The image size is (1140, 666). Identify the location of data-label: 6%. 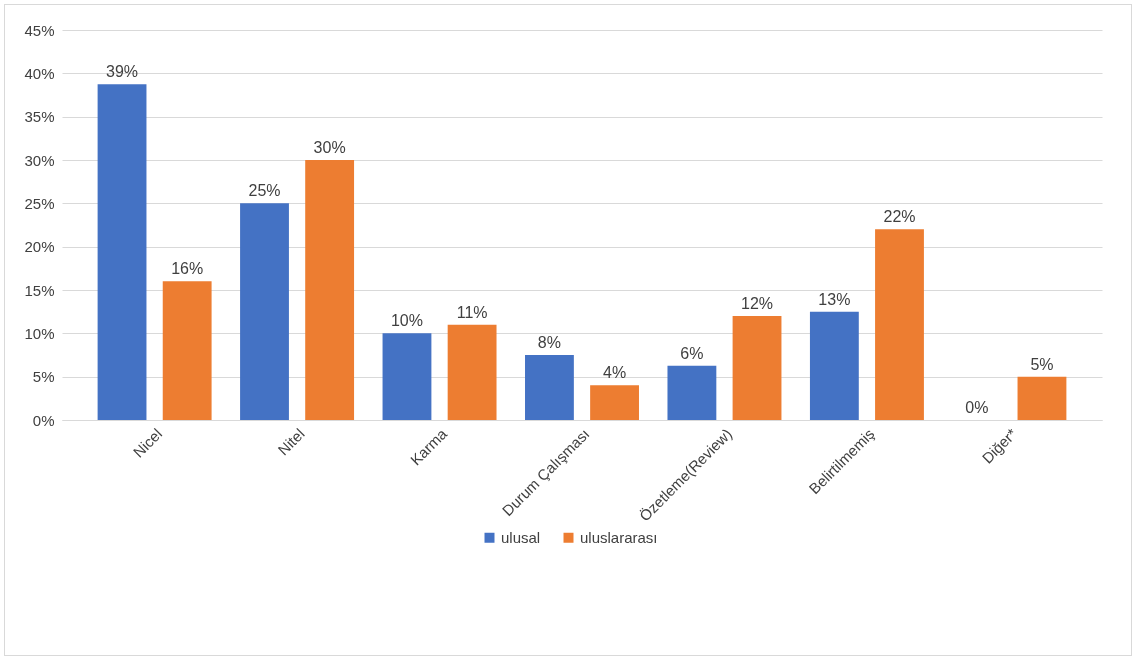
(692, 353).